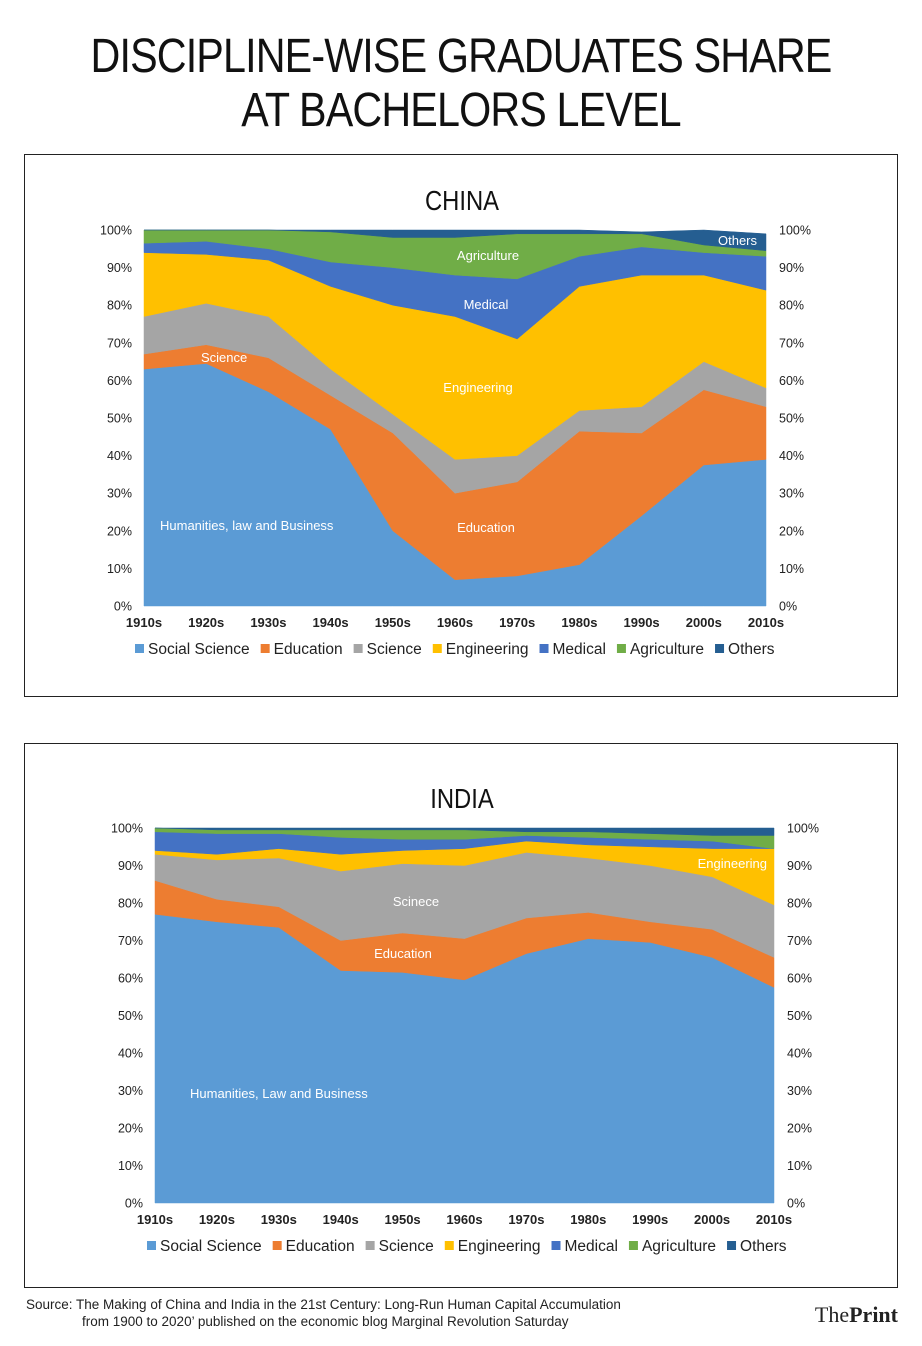 This screenshot has width=922, height=1346. What do you see at coordinates (437, 648) in the screenshot?
I see `china-legend-swatch-engineering` at bounding box center [437, 648].